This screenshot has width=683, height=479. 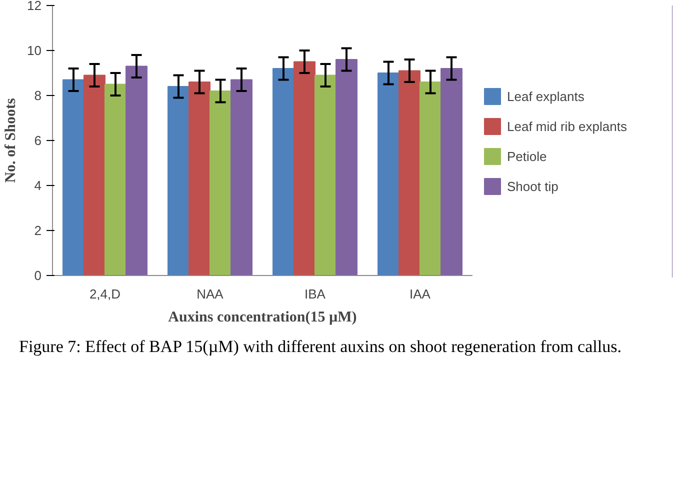 What do you see at coordinates (315, 294) in the screenshot?
I see `x-tick-label: IBA` at bounding box center [315, 294].